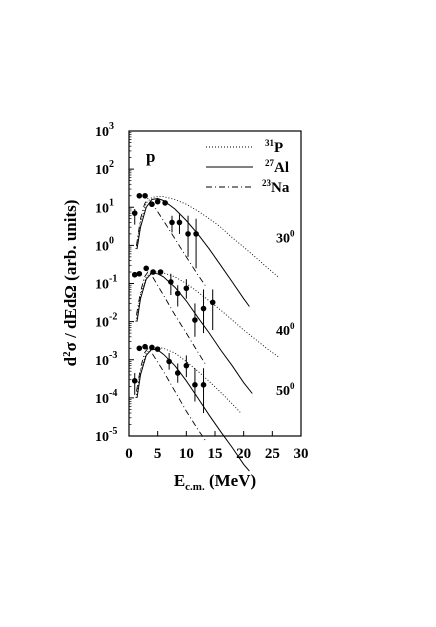 This screenshot has width=436, height=627. What do you see at coordinates (195, 487) in the screenshot?
I see `x-axis-title-sub: c.m.` at bounding box center [195, 487].